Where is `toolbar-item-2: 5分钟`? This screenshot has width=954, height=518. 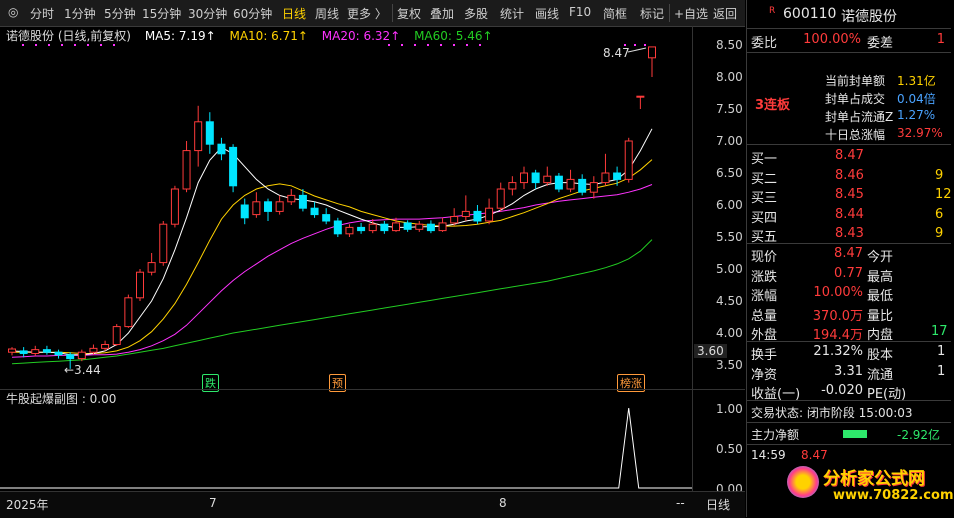
toolbar-item-2: 5分钟 is located at coordinates (120, 14).